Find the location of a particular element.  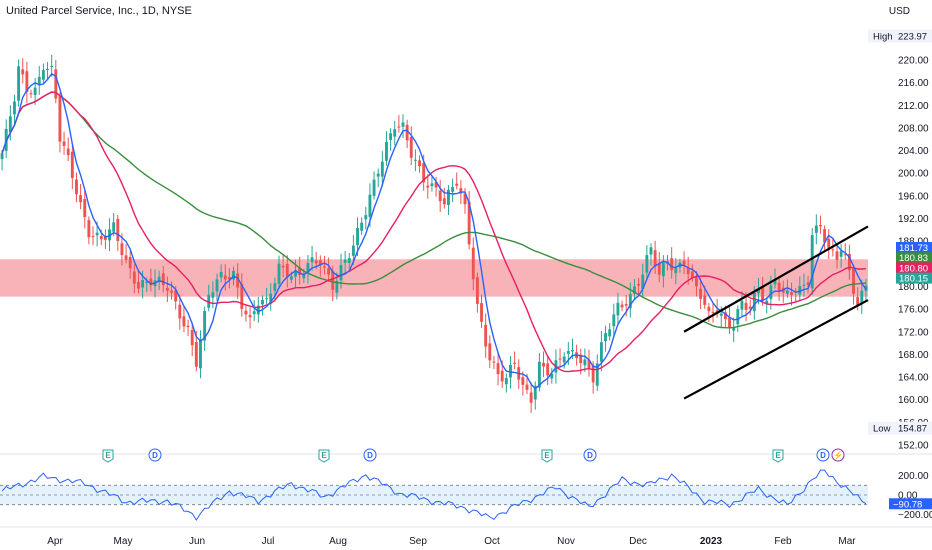

time-tick-label: Oct is located at coordinates (492, 541).